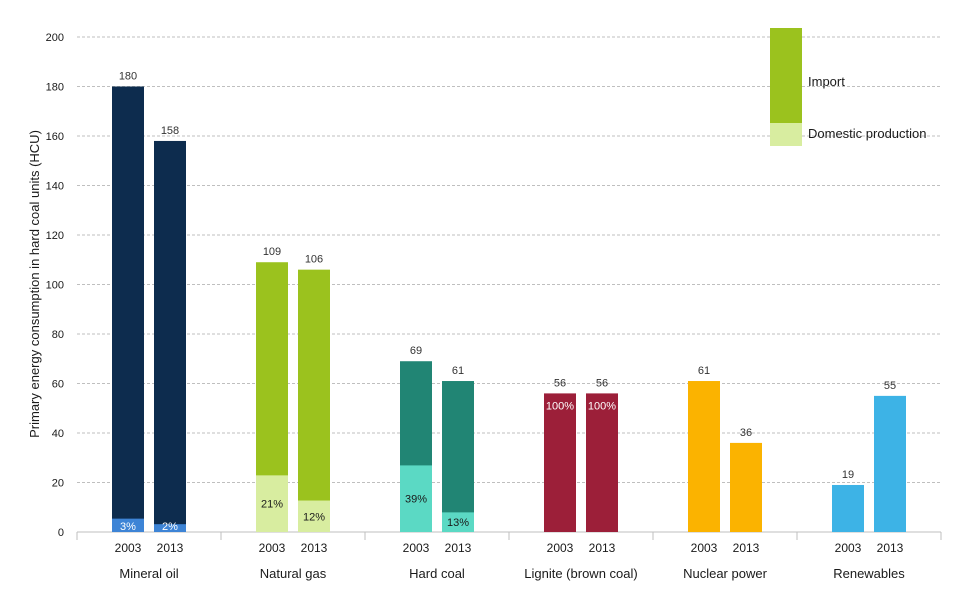  I want to click on y-tick-label: 20, so click(58, 484).